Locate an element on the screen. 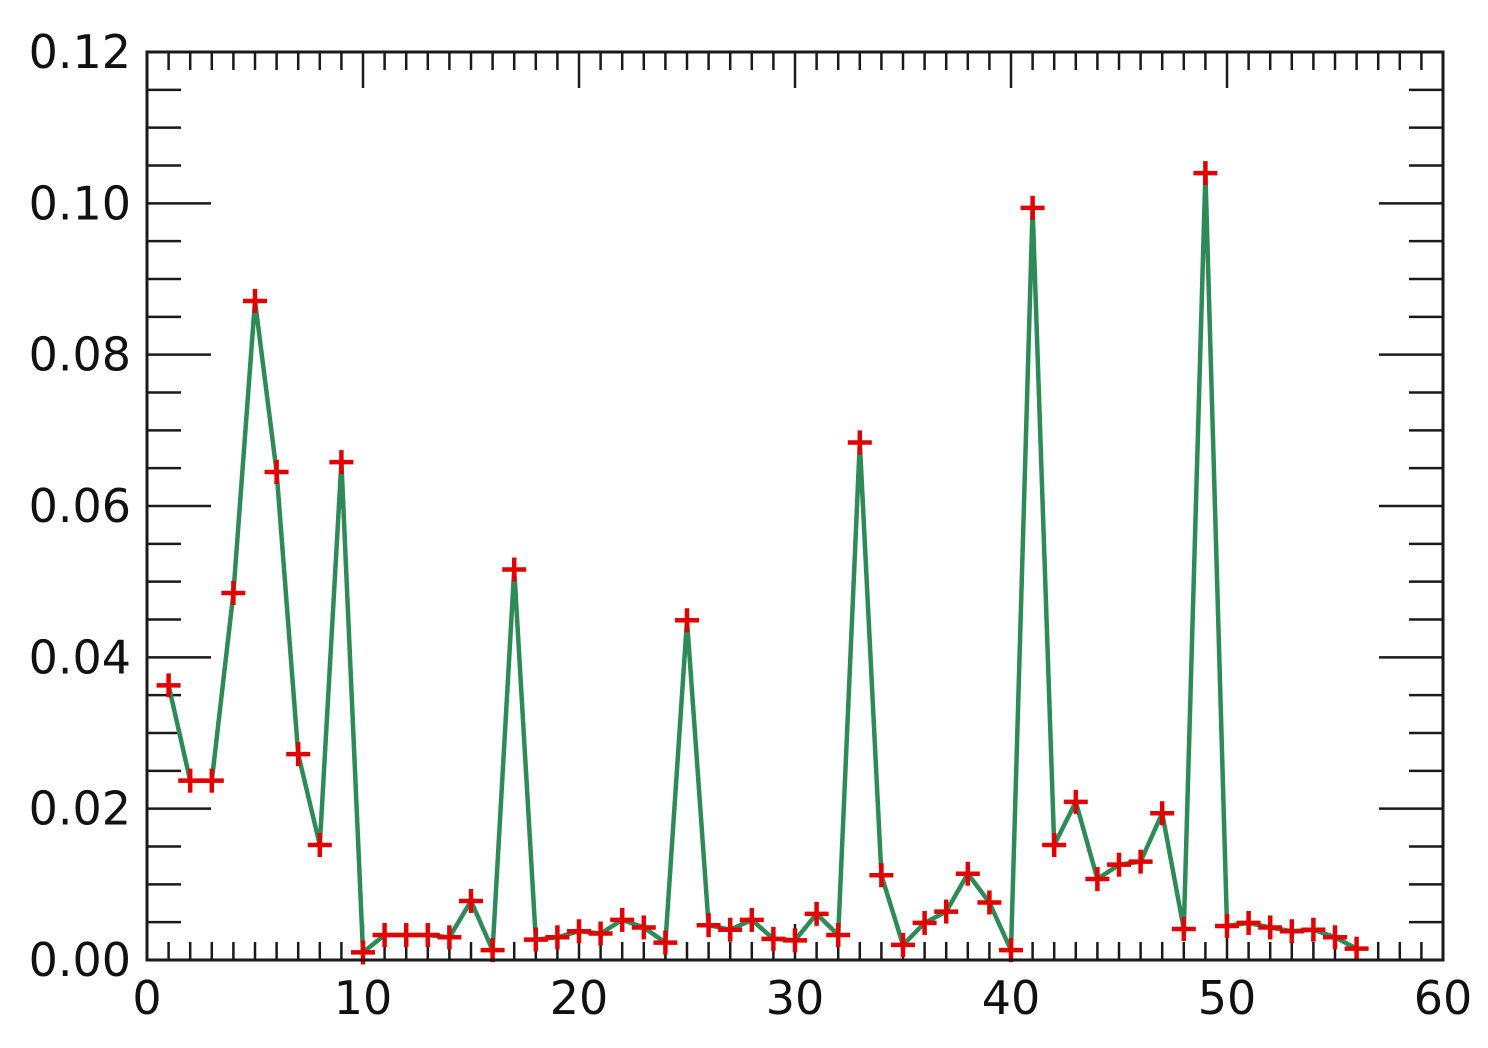  x-tick-label: 50 is located at coordinates (1227, 998).